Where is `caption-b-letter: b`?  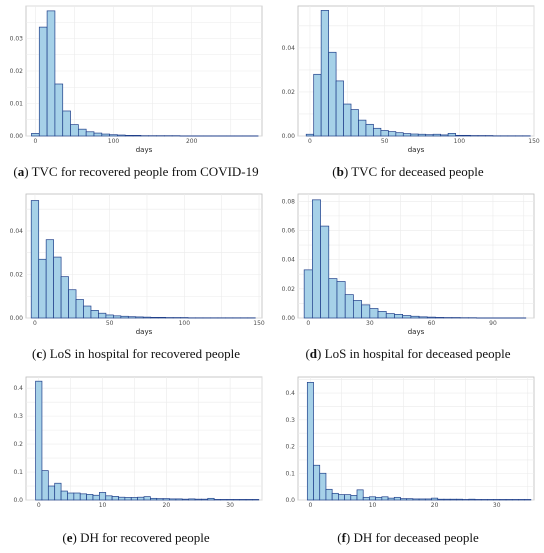
caption-b-letter: b is located at coordinates (340, 171).